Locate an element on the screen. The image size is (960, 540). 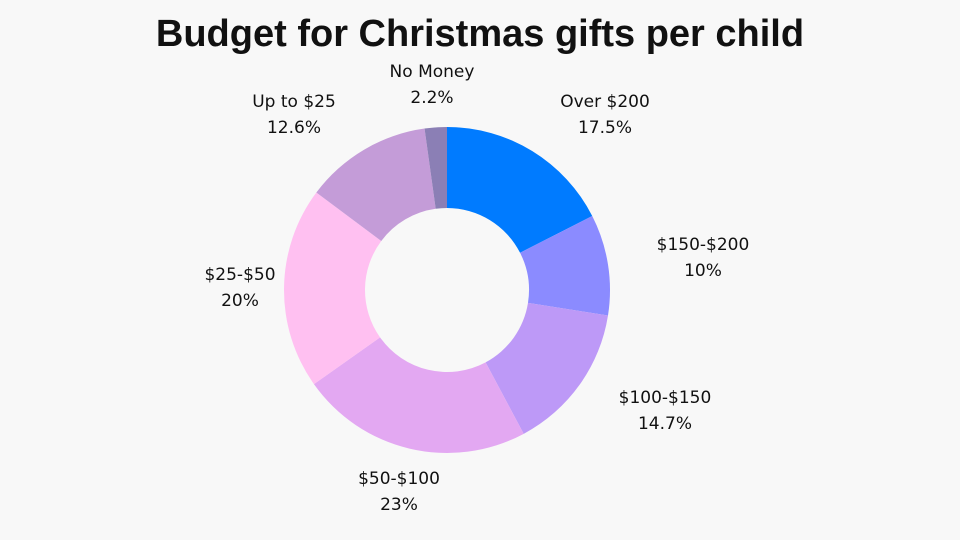
value-label: 23% is located at coordinates (399, 505).